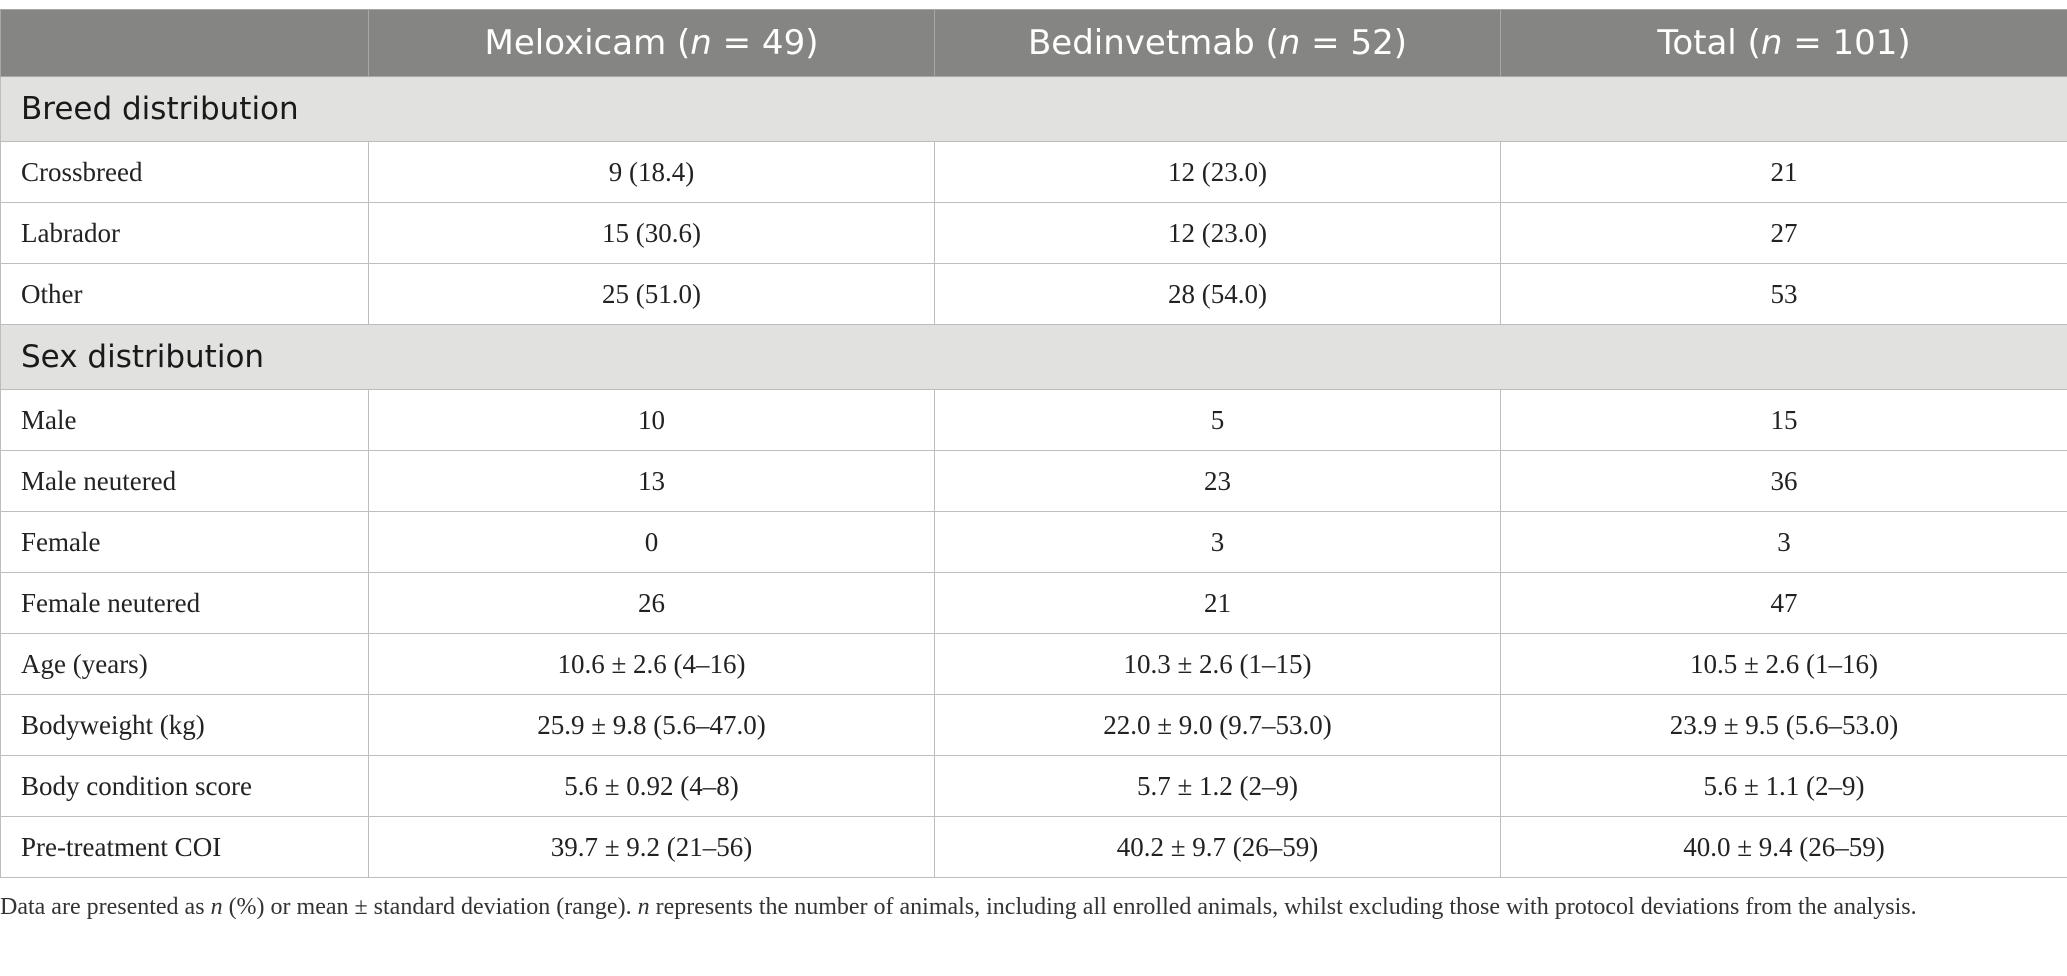  Describe the element at coordinates (1353, 43) in the screenshot. I see `header-bedinvetmab-post: = 52)` at that location.